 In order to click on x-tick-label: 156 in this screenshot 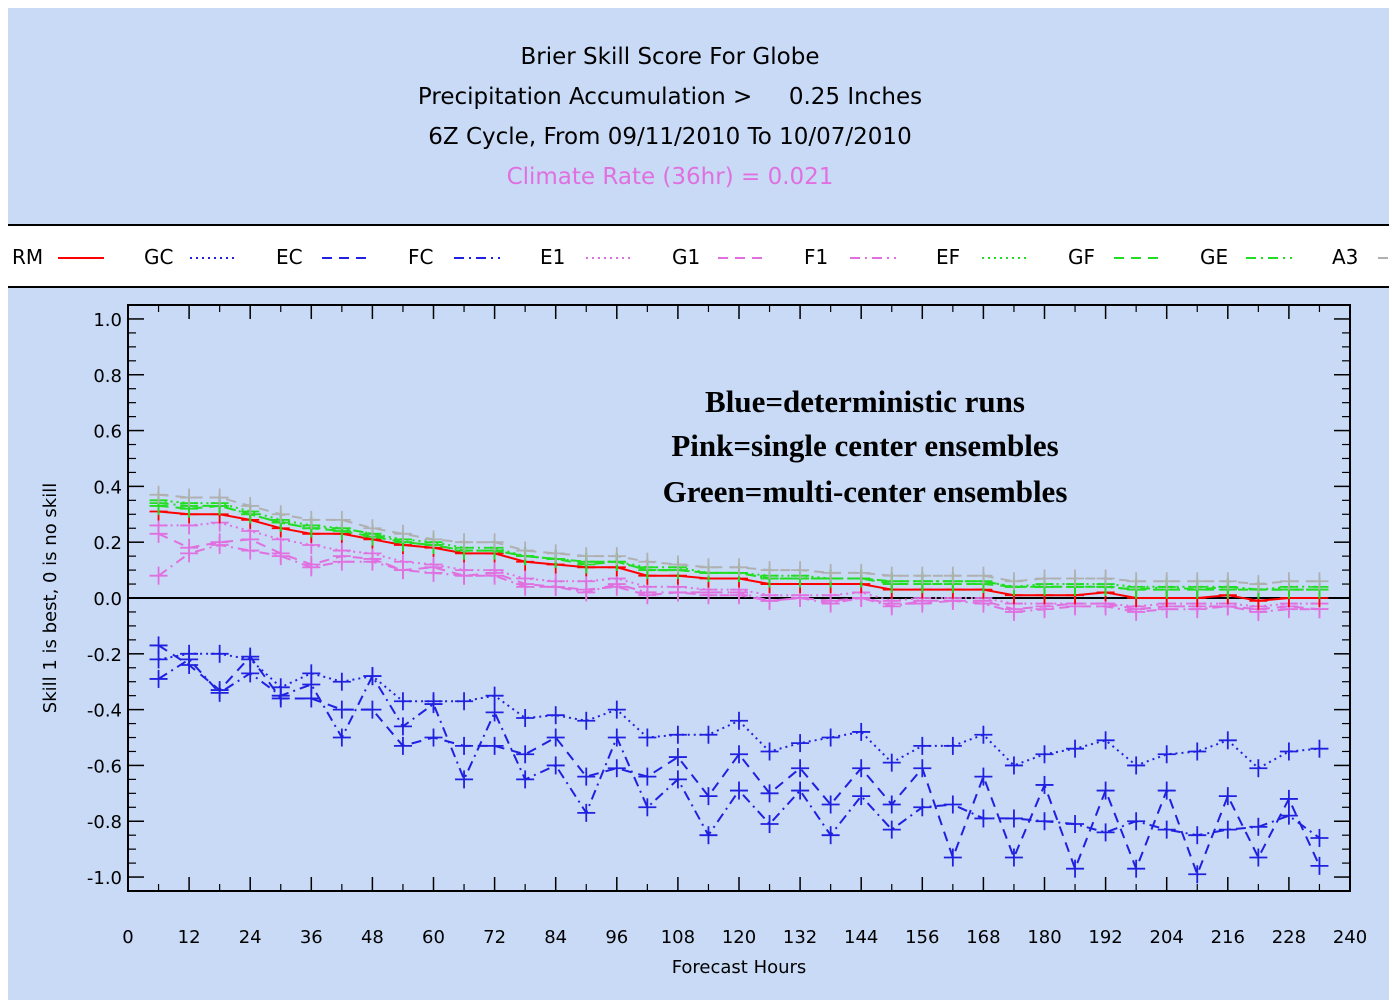, I will do `click(922, 937)`.